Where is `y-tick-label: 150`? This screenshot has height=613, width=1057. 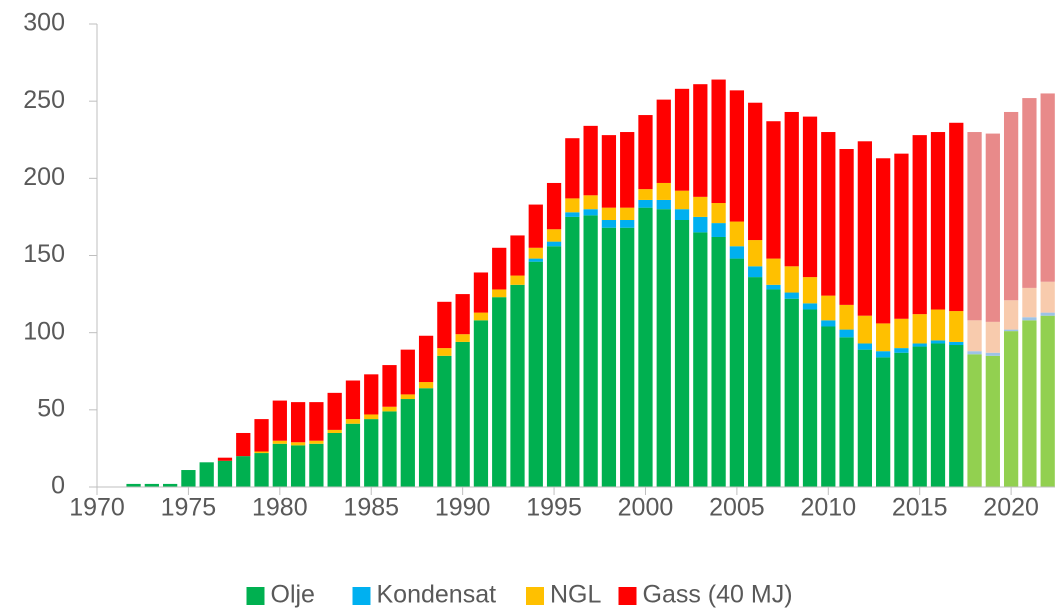
y-tick-label: 150 is located at coordinates (44, 254).